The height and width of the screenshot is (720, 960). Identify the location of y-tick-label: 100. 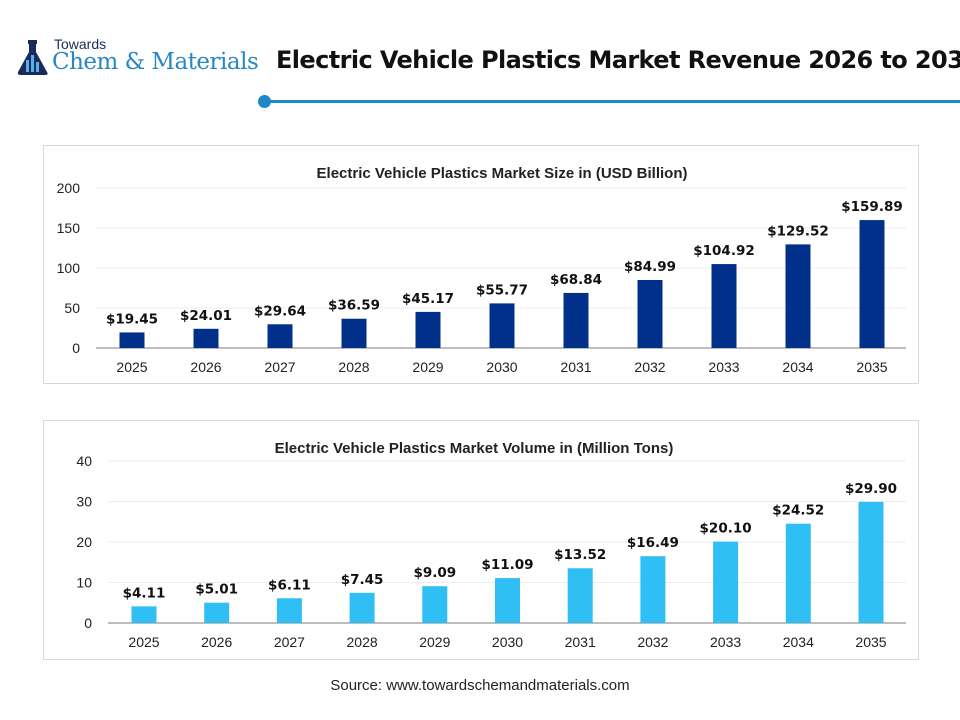
(69, 268).